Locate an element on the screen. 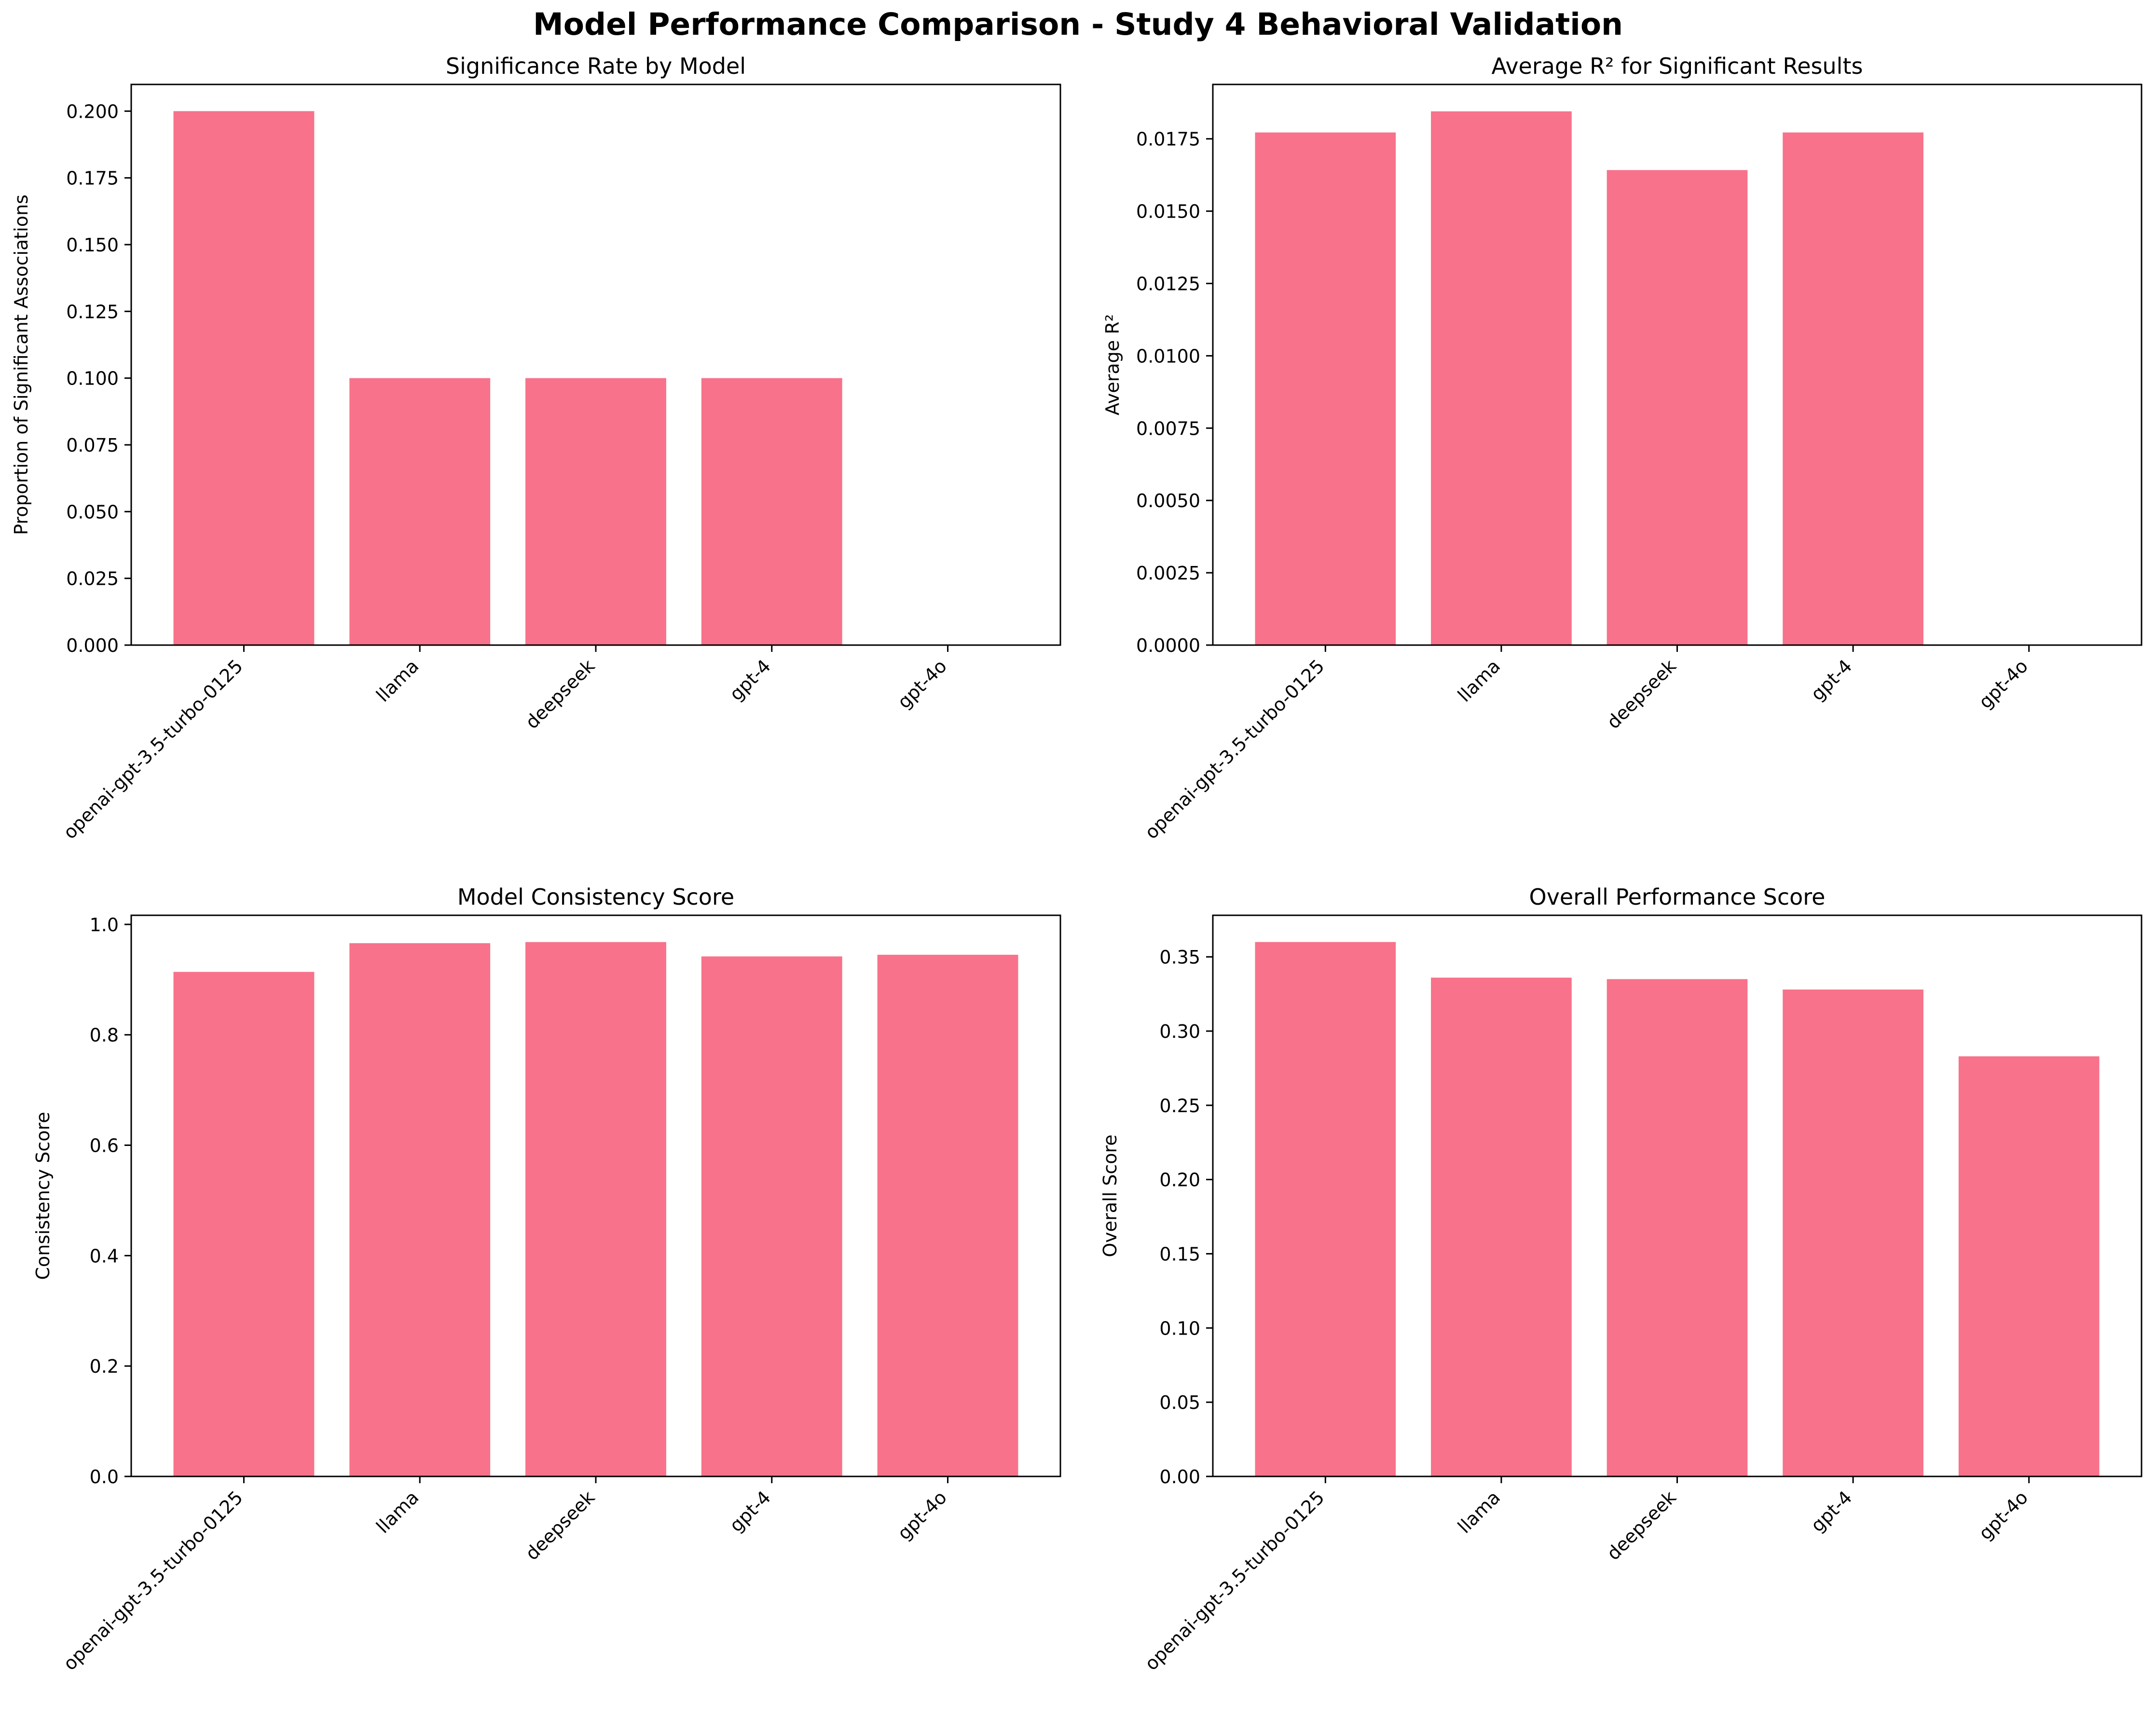 The width and height of the screenshot is (2156, 1709). y-tick-label: 0.00 is located at coordinates (1179, 1477).